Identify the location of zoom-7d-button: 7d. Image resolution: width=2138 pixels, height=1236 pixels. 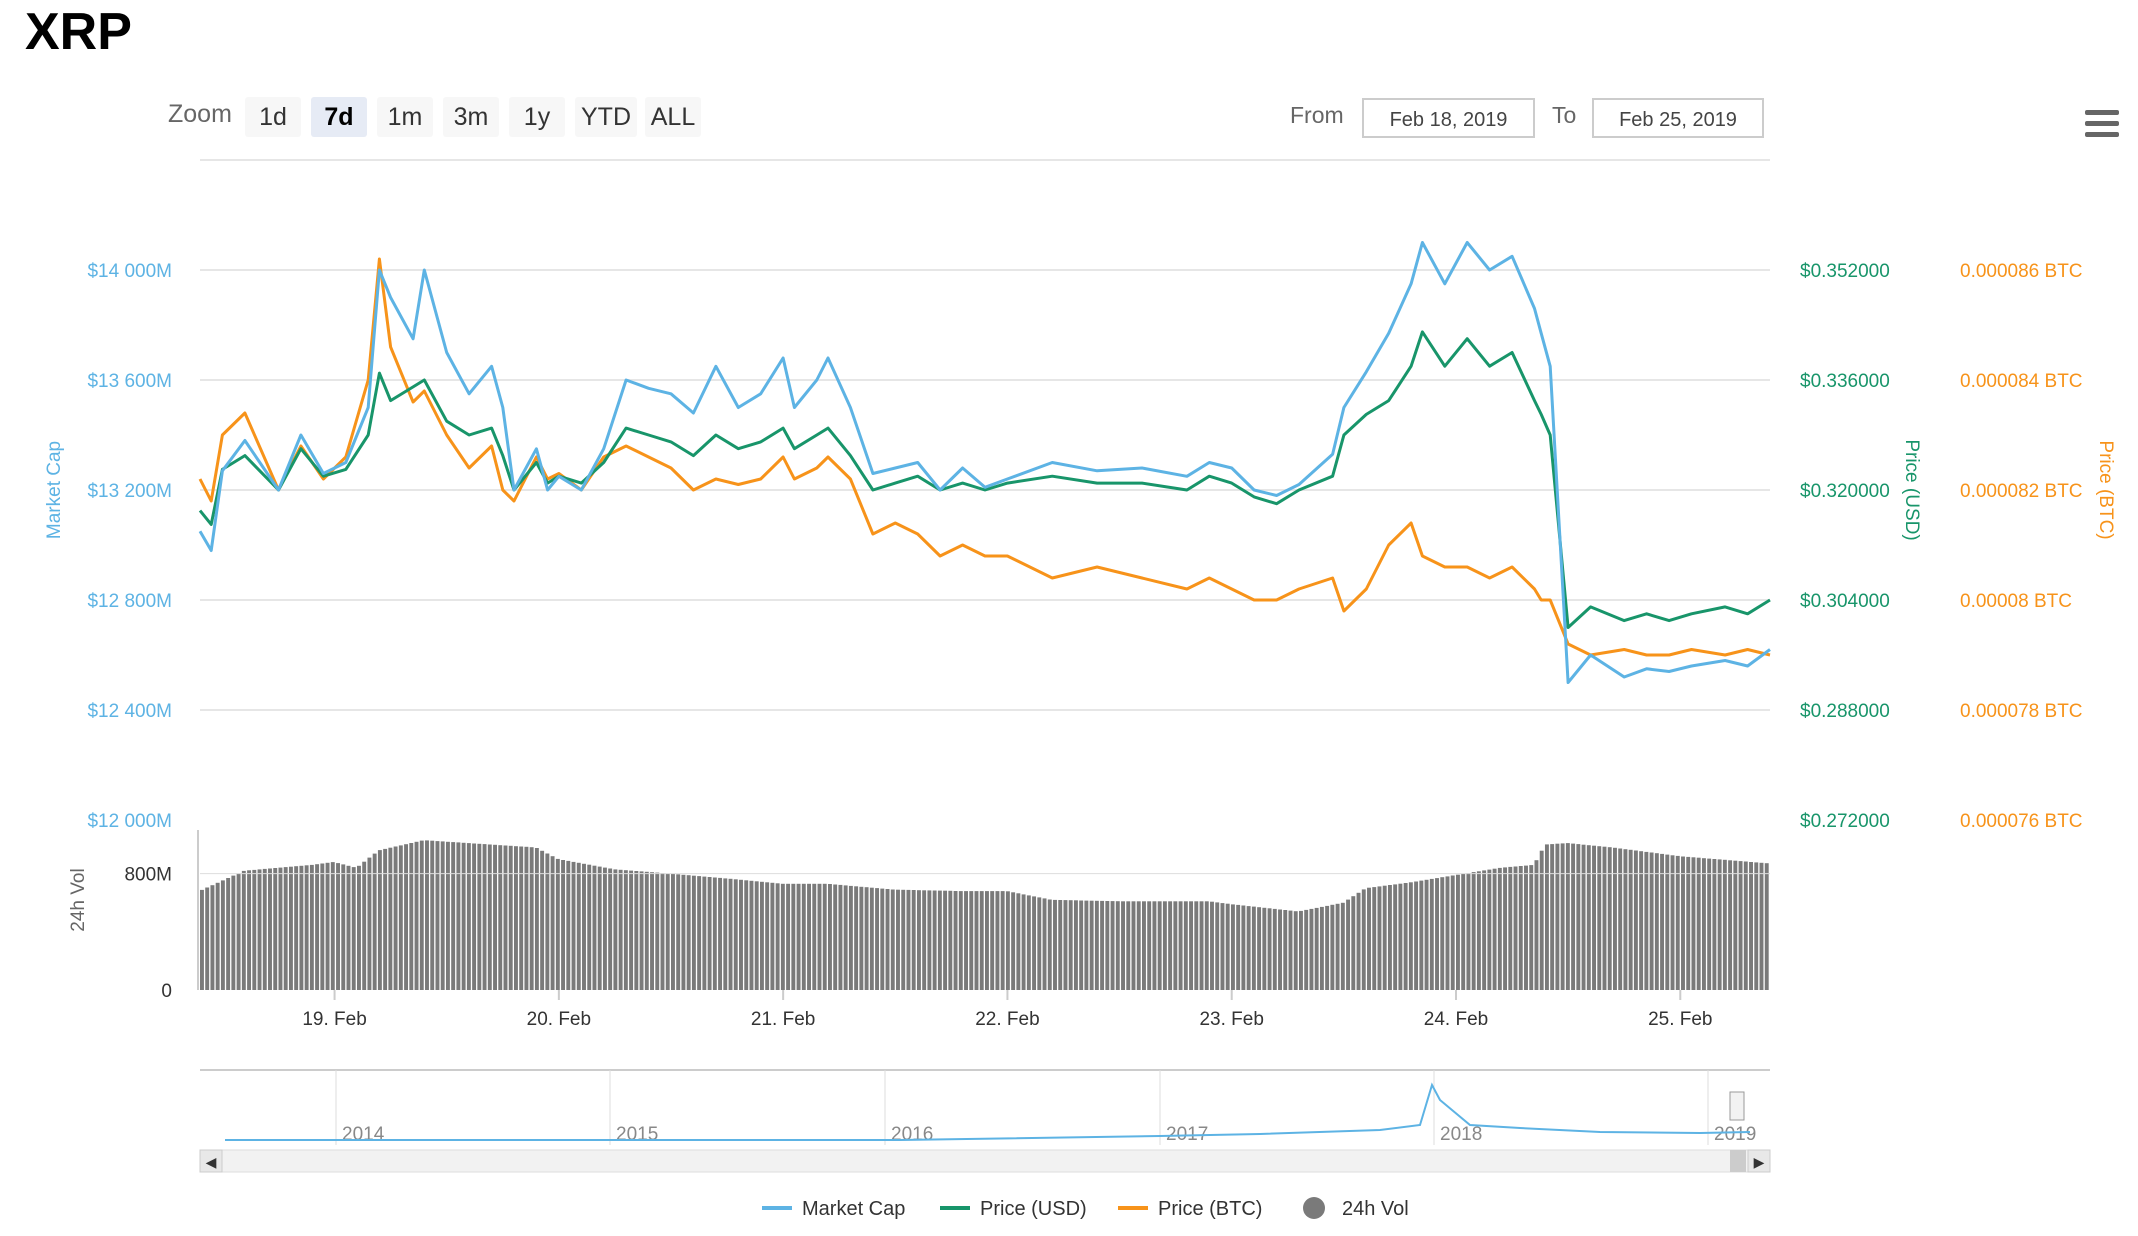
(339, 117).